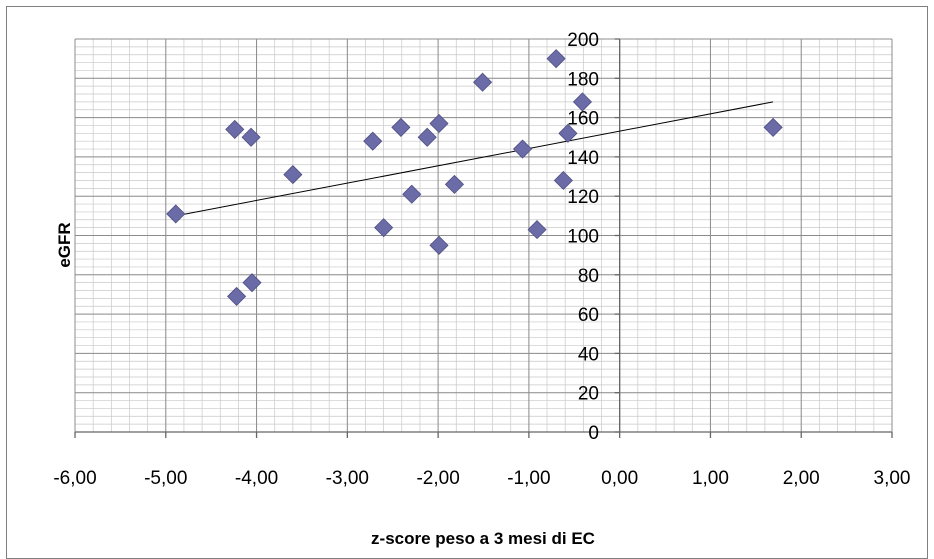 This screenshot has width=934, height=559. What do you see at coordinates (74, 478) in the screenshot?
I see `x-tick-label: -6,00` at bounding box center [74, 478].